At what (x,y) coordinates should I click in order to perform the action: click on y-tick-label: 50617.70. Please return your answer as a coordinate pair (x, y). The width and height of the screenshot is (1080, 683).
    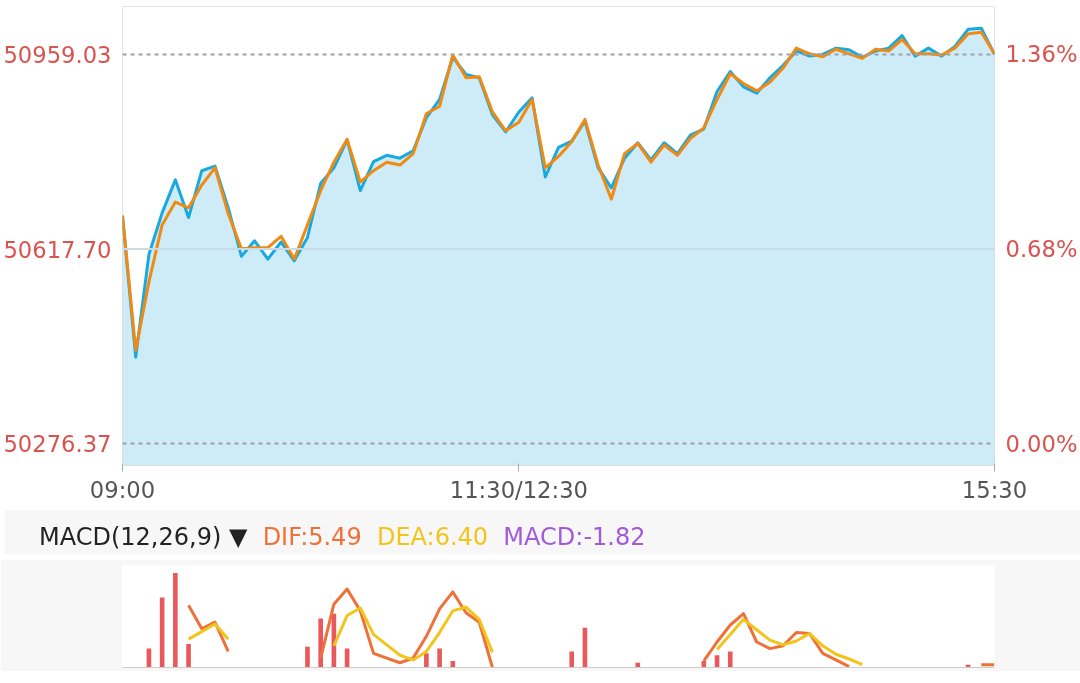
    Looking at the image, I should click on (57, 249).